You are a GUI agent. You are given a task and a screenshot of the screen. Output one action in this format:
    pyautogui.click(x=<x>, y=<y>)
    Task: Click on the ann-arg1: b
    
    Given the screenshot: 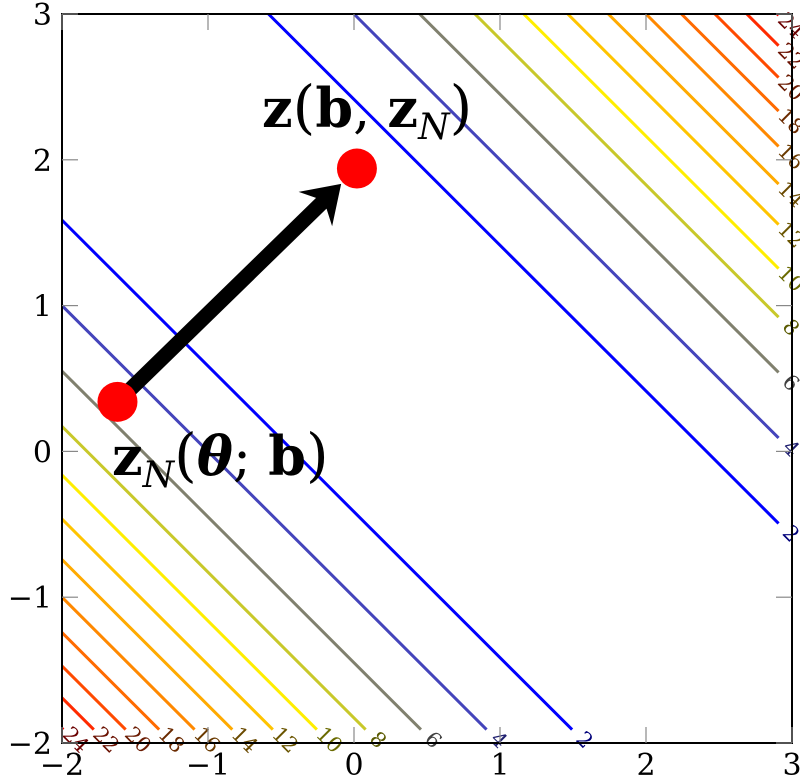 What is the action you would take?
    pyautogui.click(x=334, y=108)
    